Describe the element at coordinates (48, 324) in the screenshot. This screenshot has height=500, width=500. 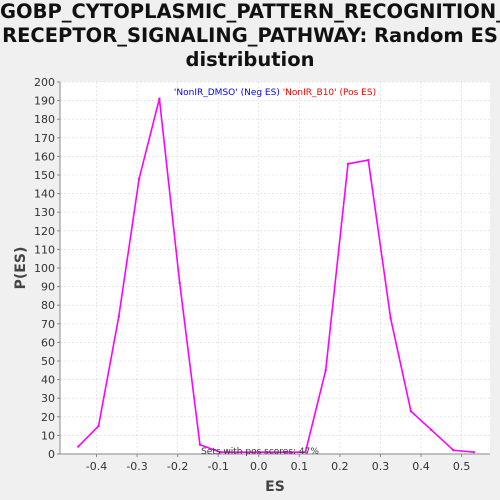
I see `y-tick-label: 70` at that location.